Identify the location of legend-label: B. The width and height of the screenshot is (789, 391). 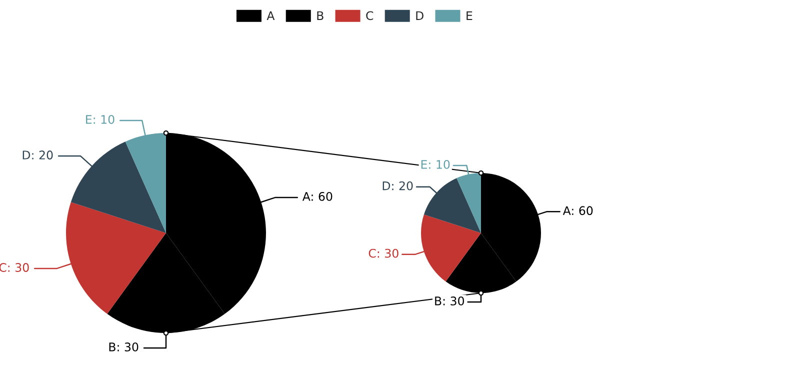
(320, 15).